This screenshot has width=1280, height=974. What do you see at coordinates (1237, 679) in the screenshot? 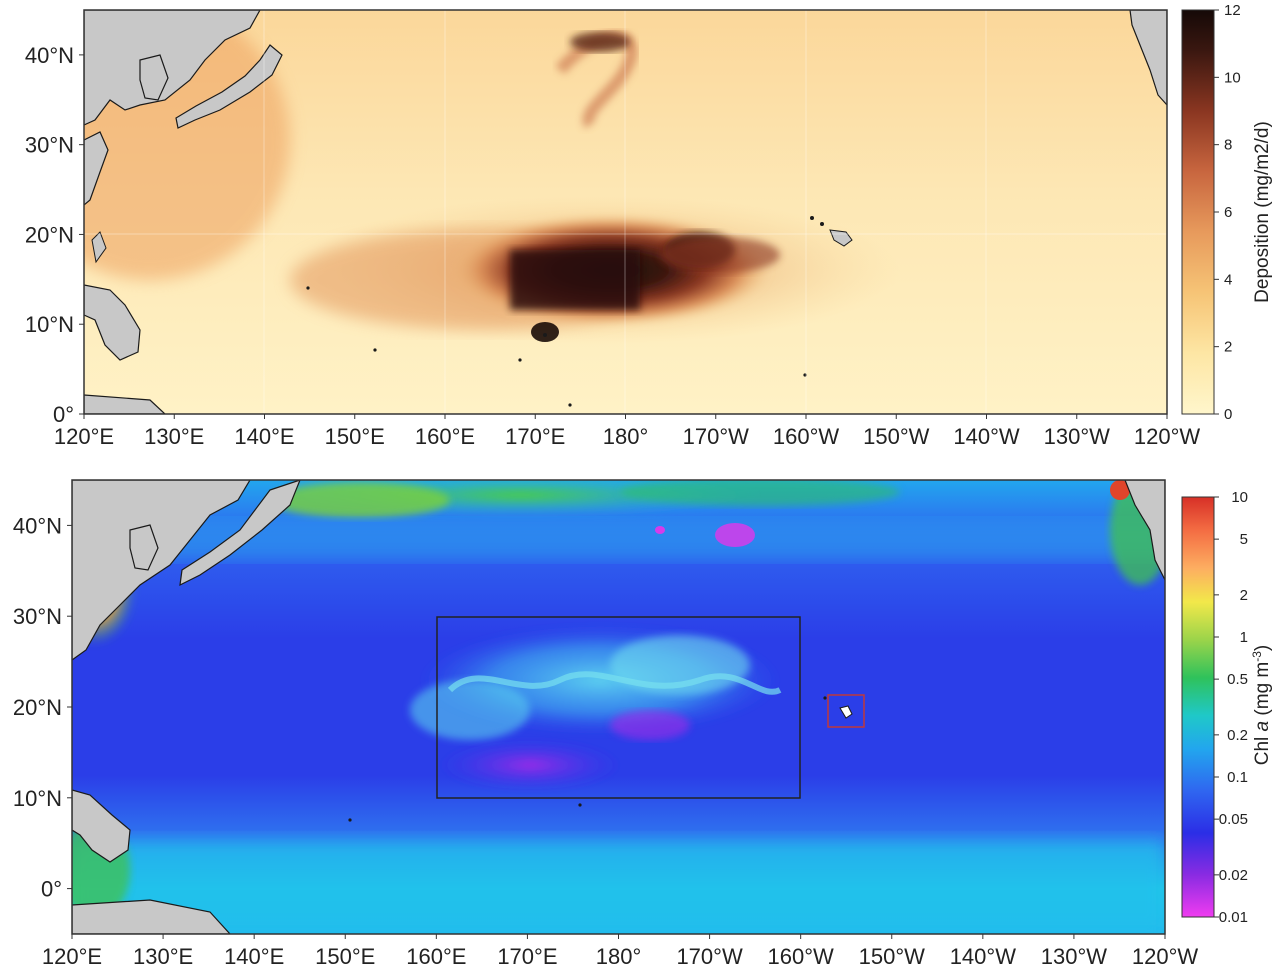
I see `colorbar-tick-label: 0.5` at bounding box center [1237, 679].